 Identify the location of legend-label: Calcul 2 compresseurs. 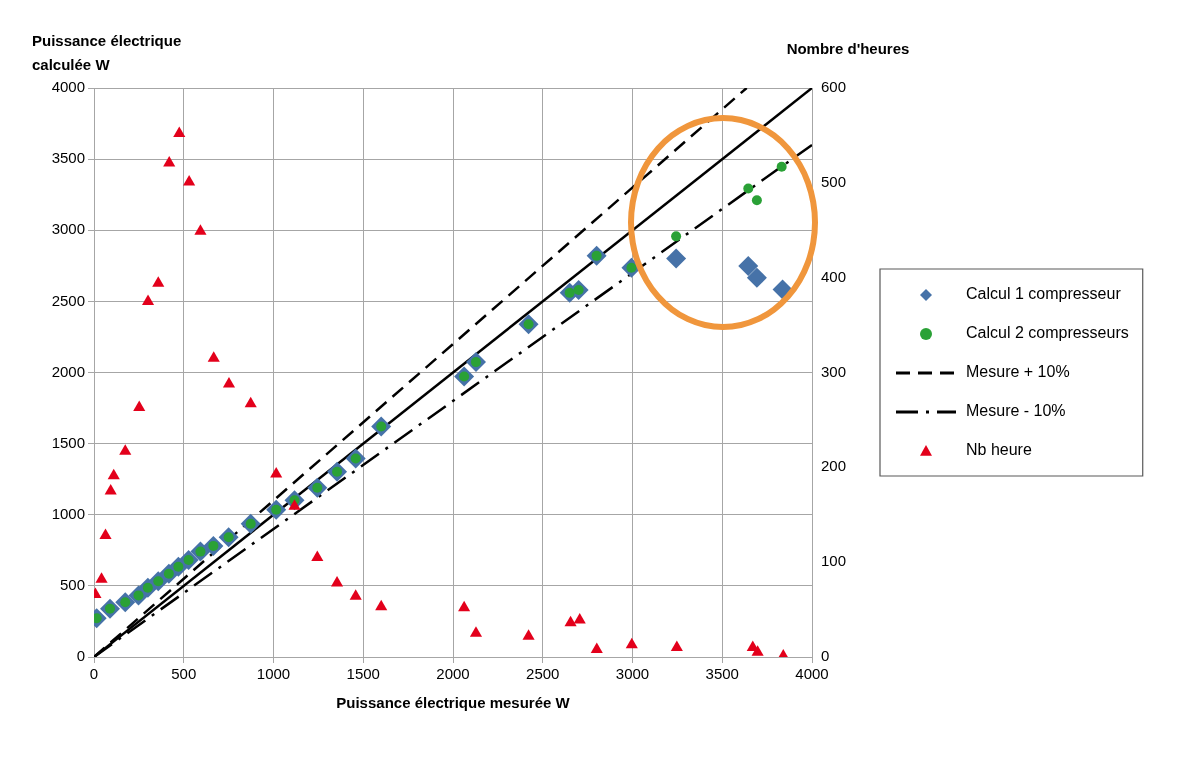
(1047, 333).